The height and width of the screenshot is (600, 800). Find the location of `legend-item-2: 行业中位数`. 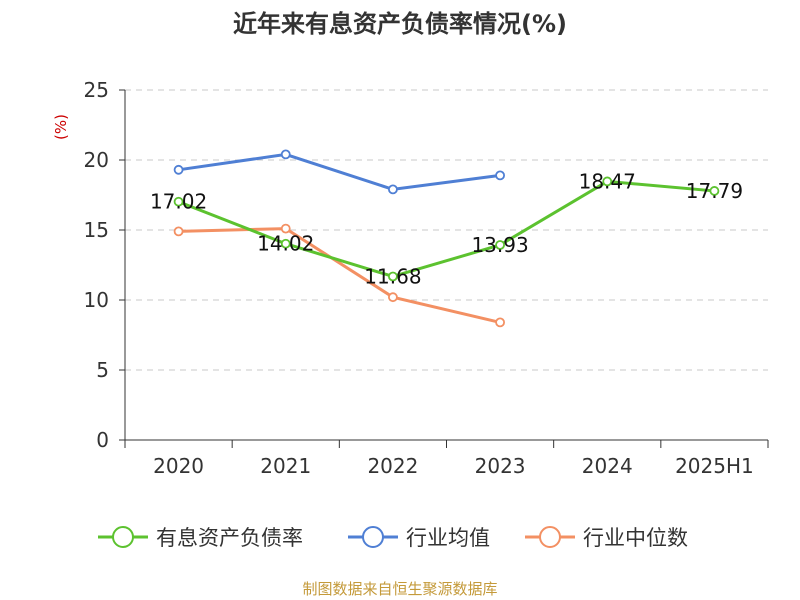

legend-item-2: 行业中位数 is located at coordinates (606, 538).